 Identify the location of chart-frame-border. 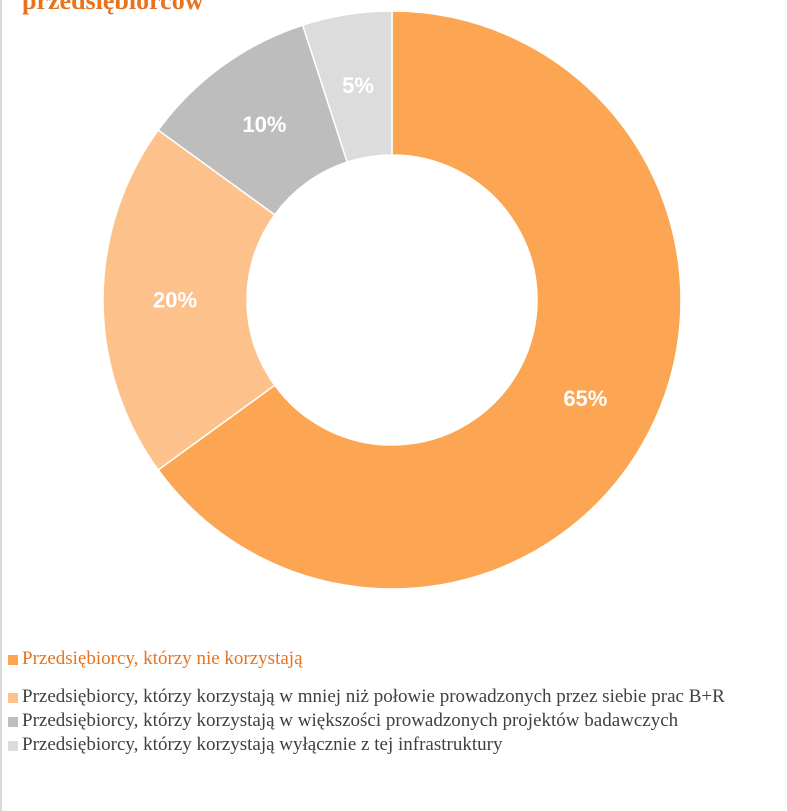
(1, 405).